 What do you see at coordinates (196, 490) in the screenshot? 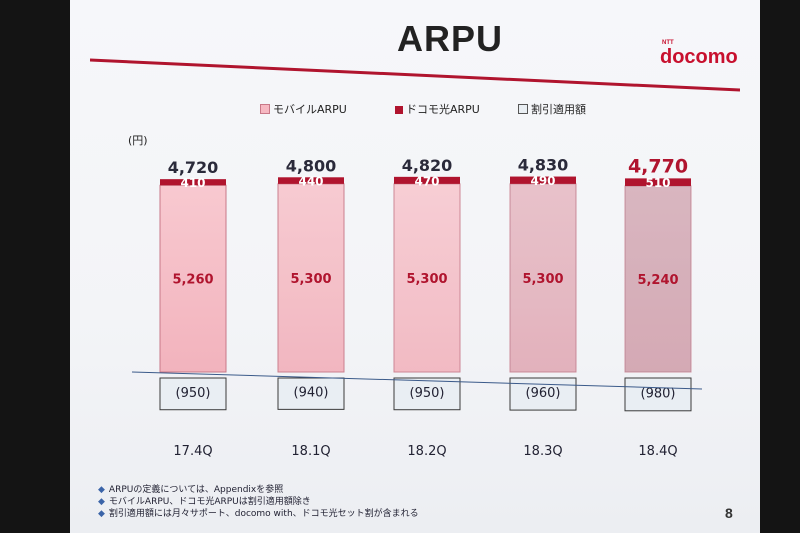
I see `footnote-1-text: ARPUの定義については、Appendixを参照` at bounding box center [196, 490].